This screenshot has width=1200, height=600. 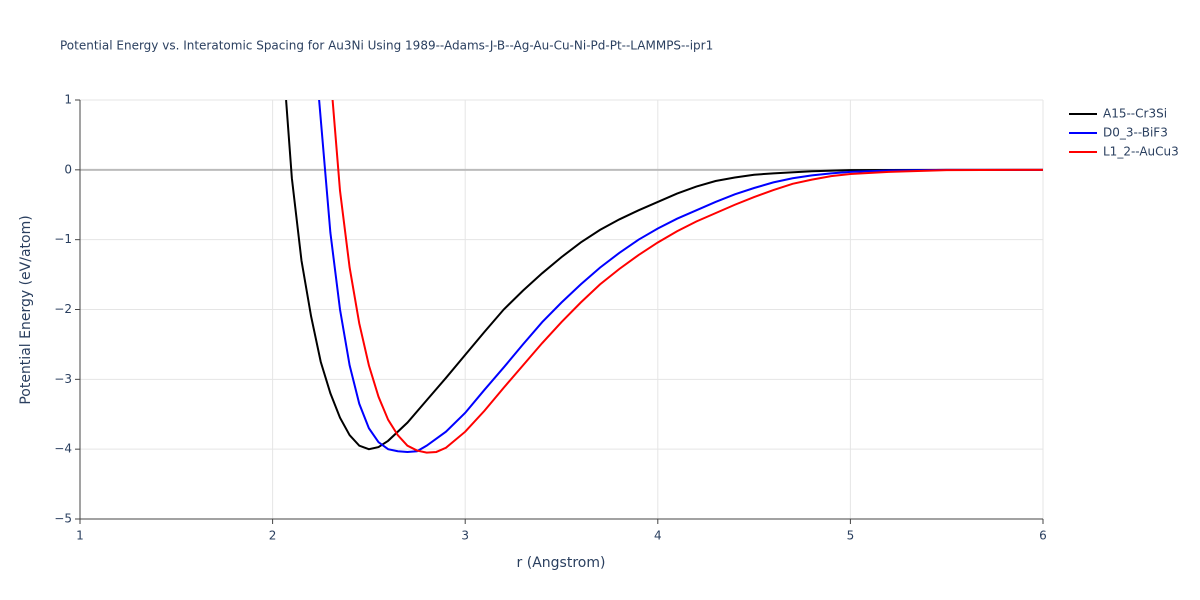 I want to click on y-tick-label: 1, so click(x=68, y=100).